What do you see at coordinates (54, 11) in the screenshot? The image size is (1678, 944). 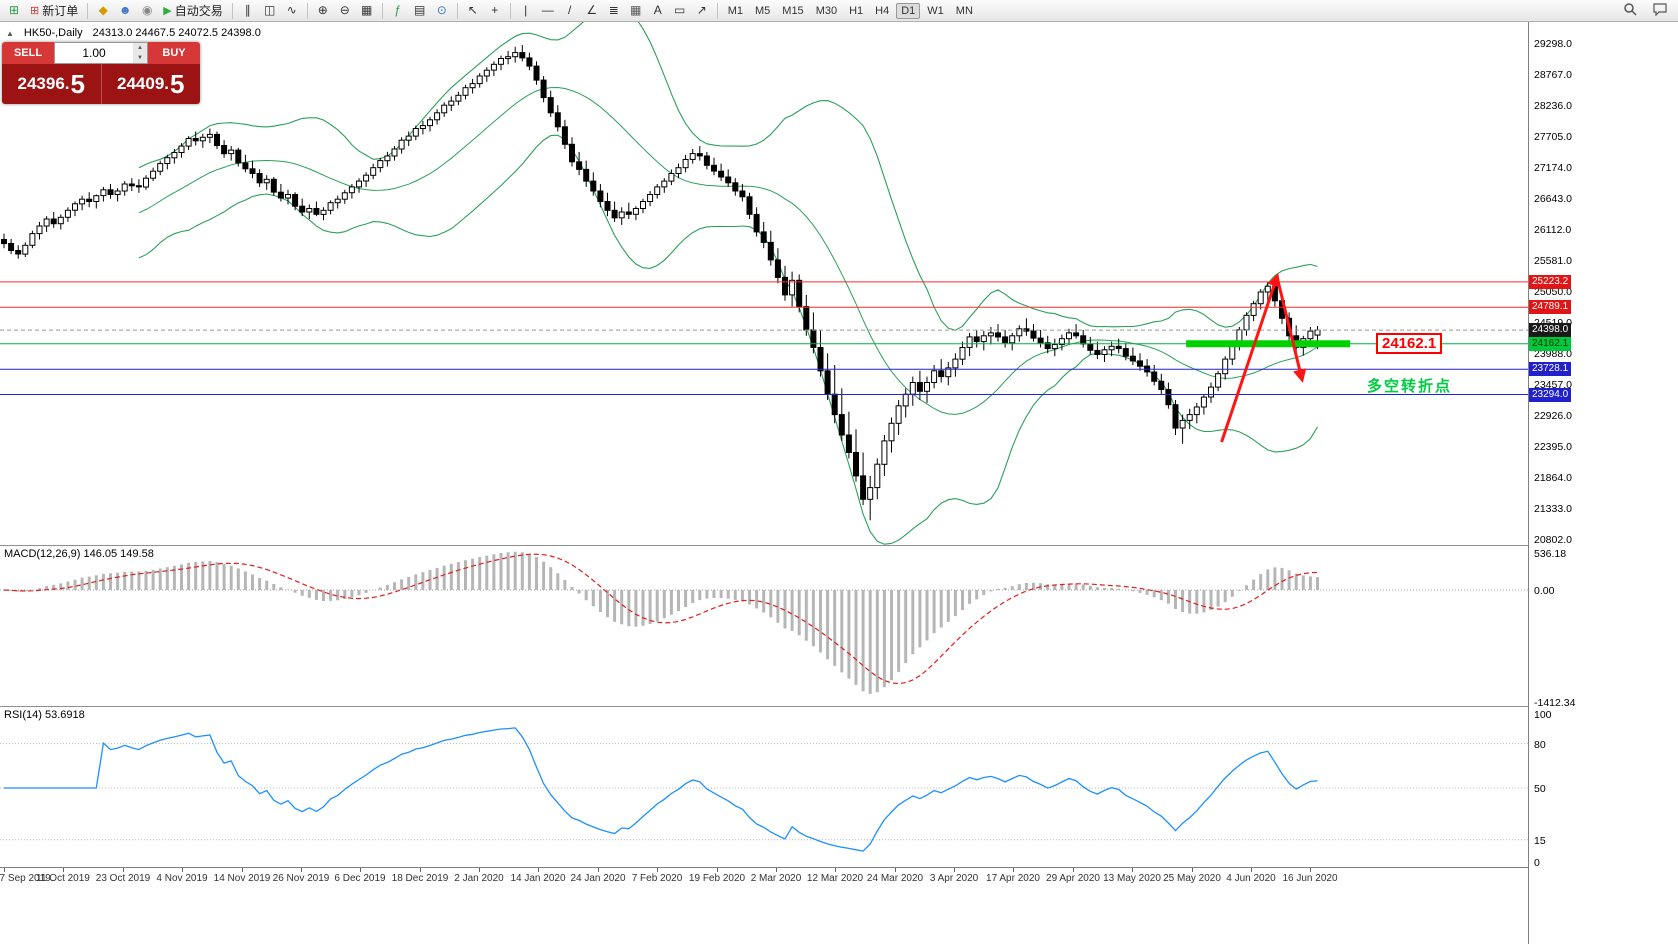 I see `new-order-button: ⊞ 新订单` at bounding box center [54, 11].